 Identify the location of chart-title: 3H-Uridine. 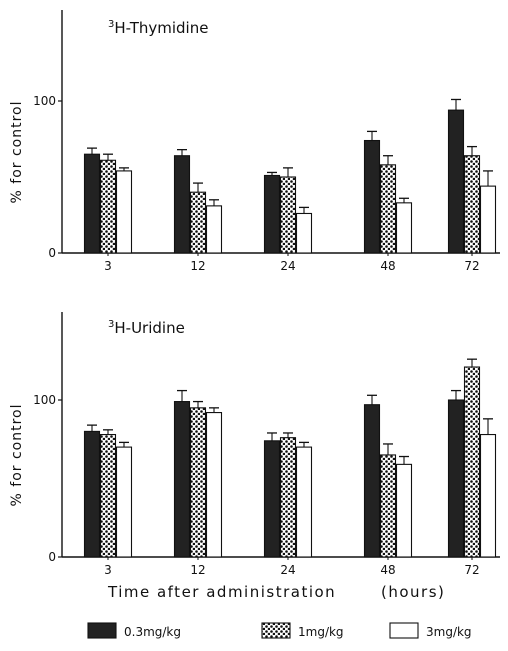
(146, 328).